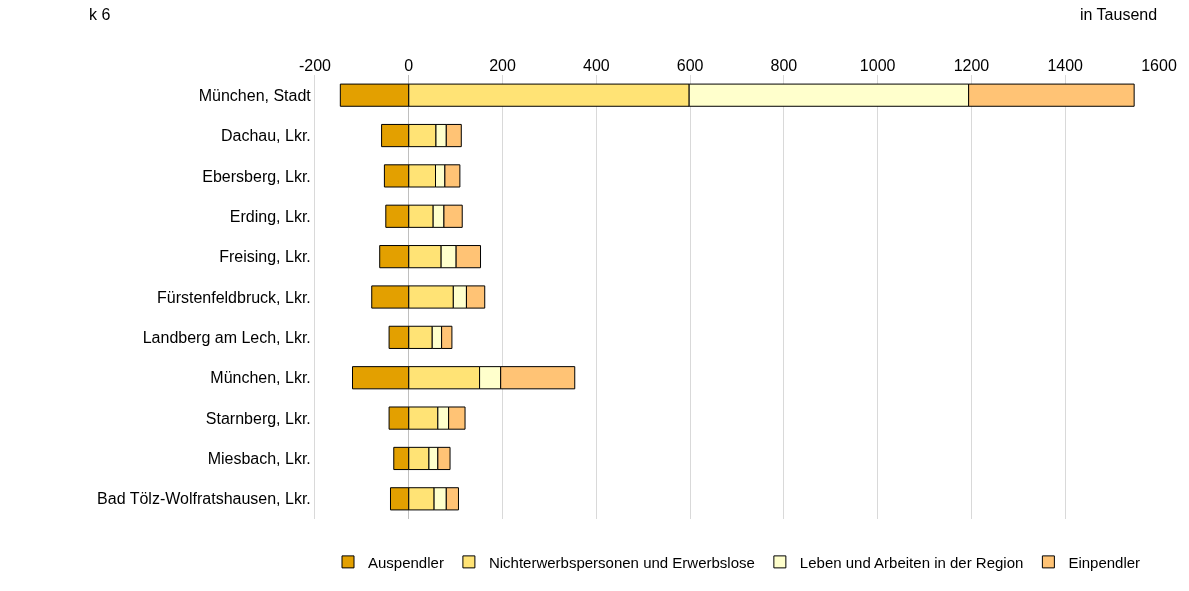 This screenshot has height=591, width=1189. I want to click on x-tick-label: 200, so click(503, 65).